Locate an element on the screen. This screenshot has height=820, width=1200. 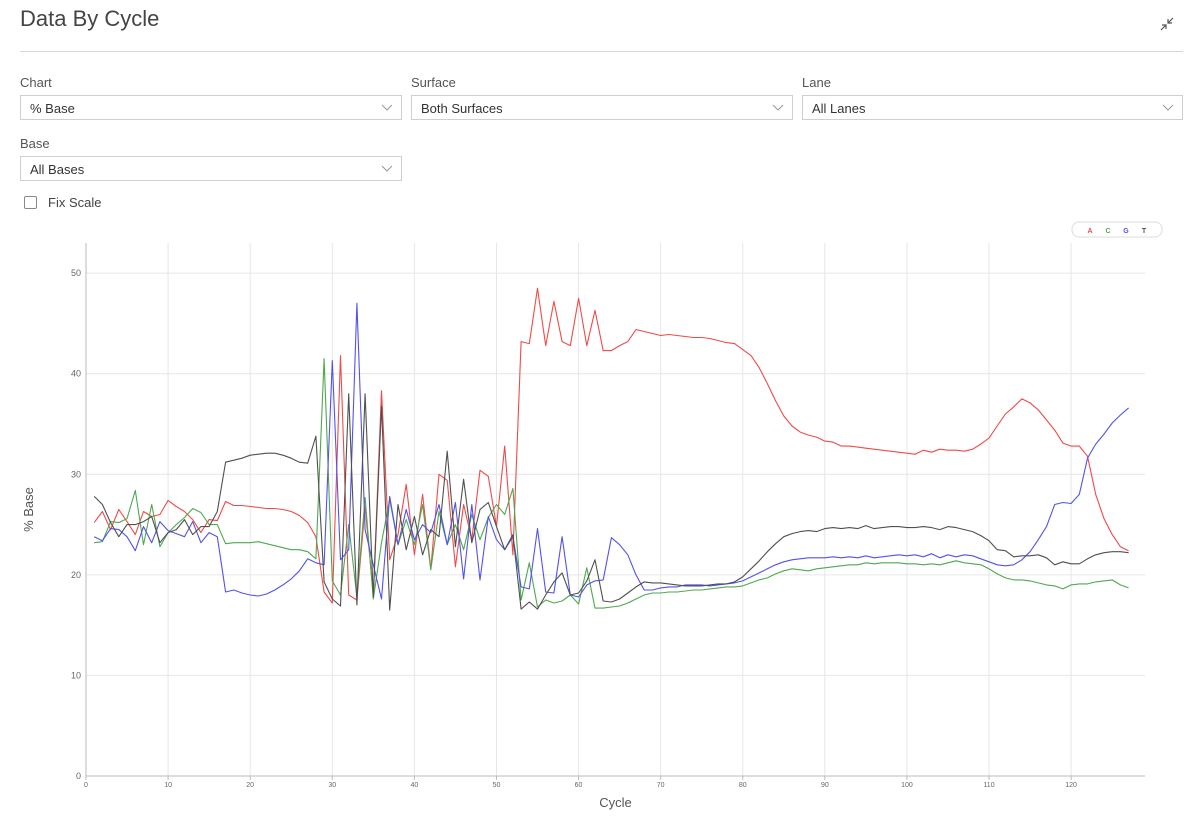
y-tick-label: 30 is located at coordinates (76, 474).